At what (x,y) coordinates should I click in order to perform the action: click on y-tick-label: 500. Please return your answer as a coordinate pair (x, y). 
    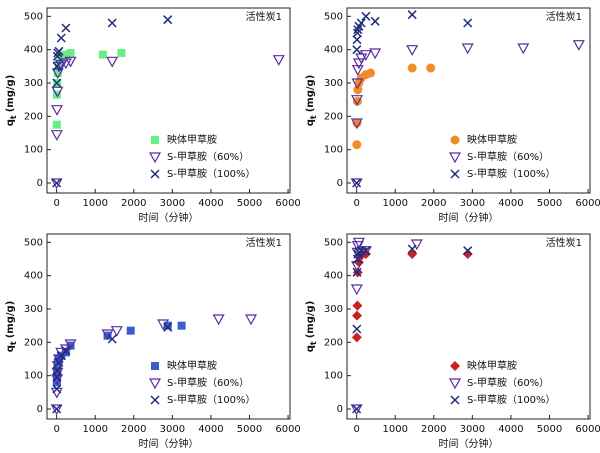
    Looking at the image, I should click on (333, 16).